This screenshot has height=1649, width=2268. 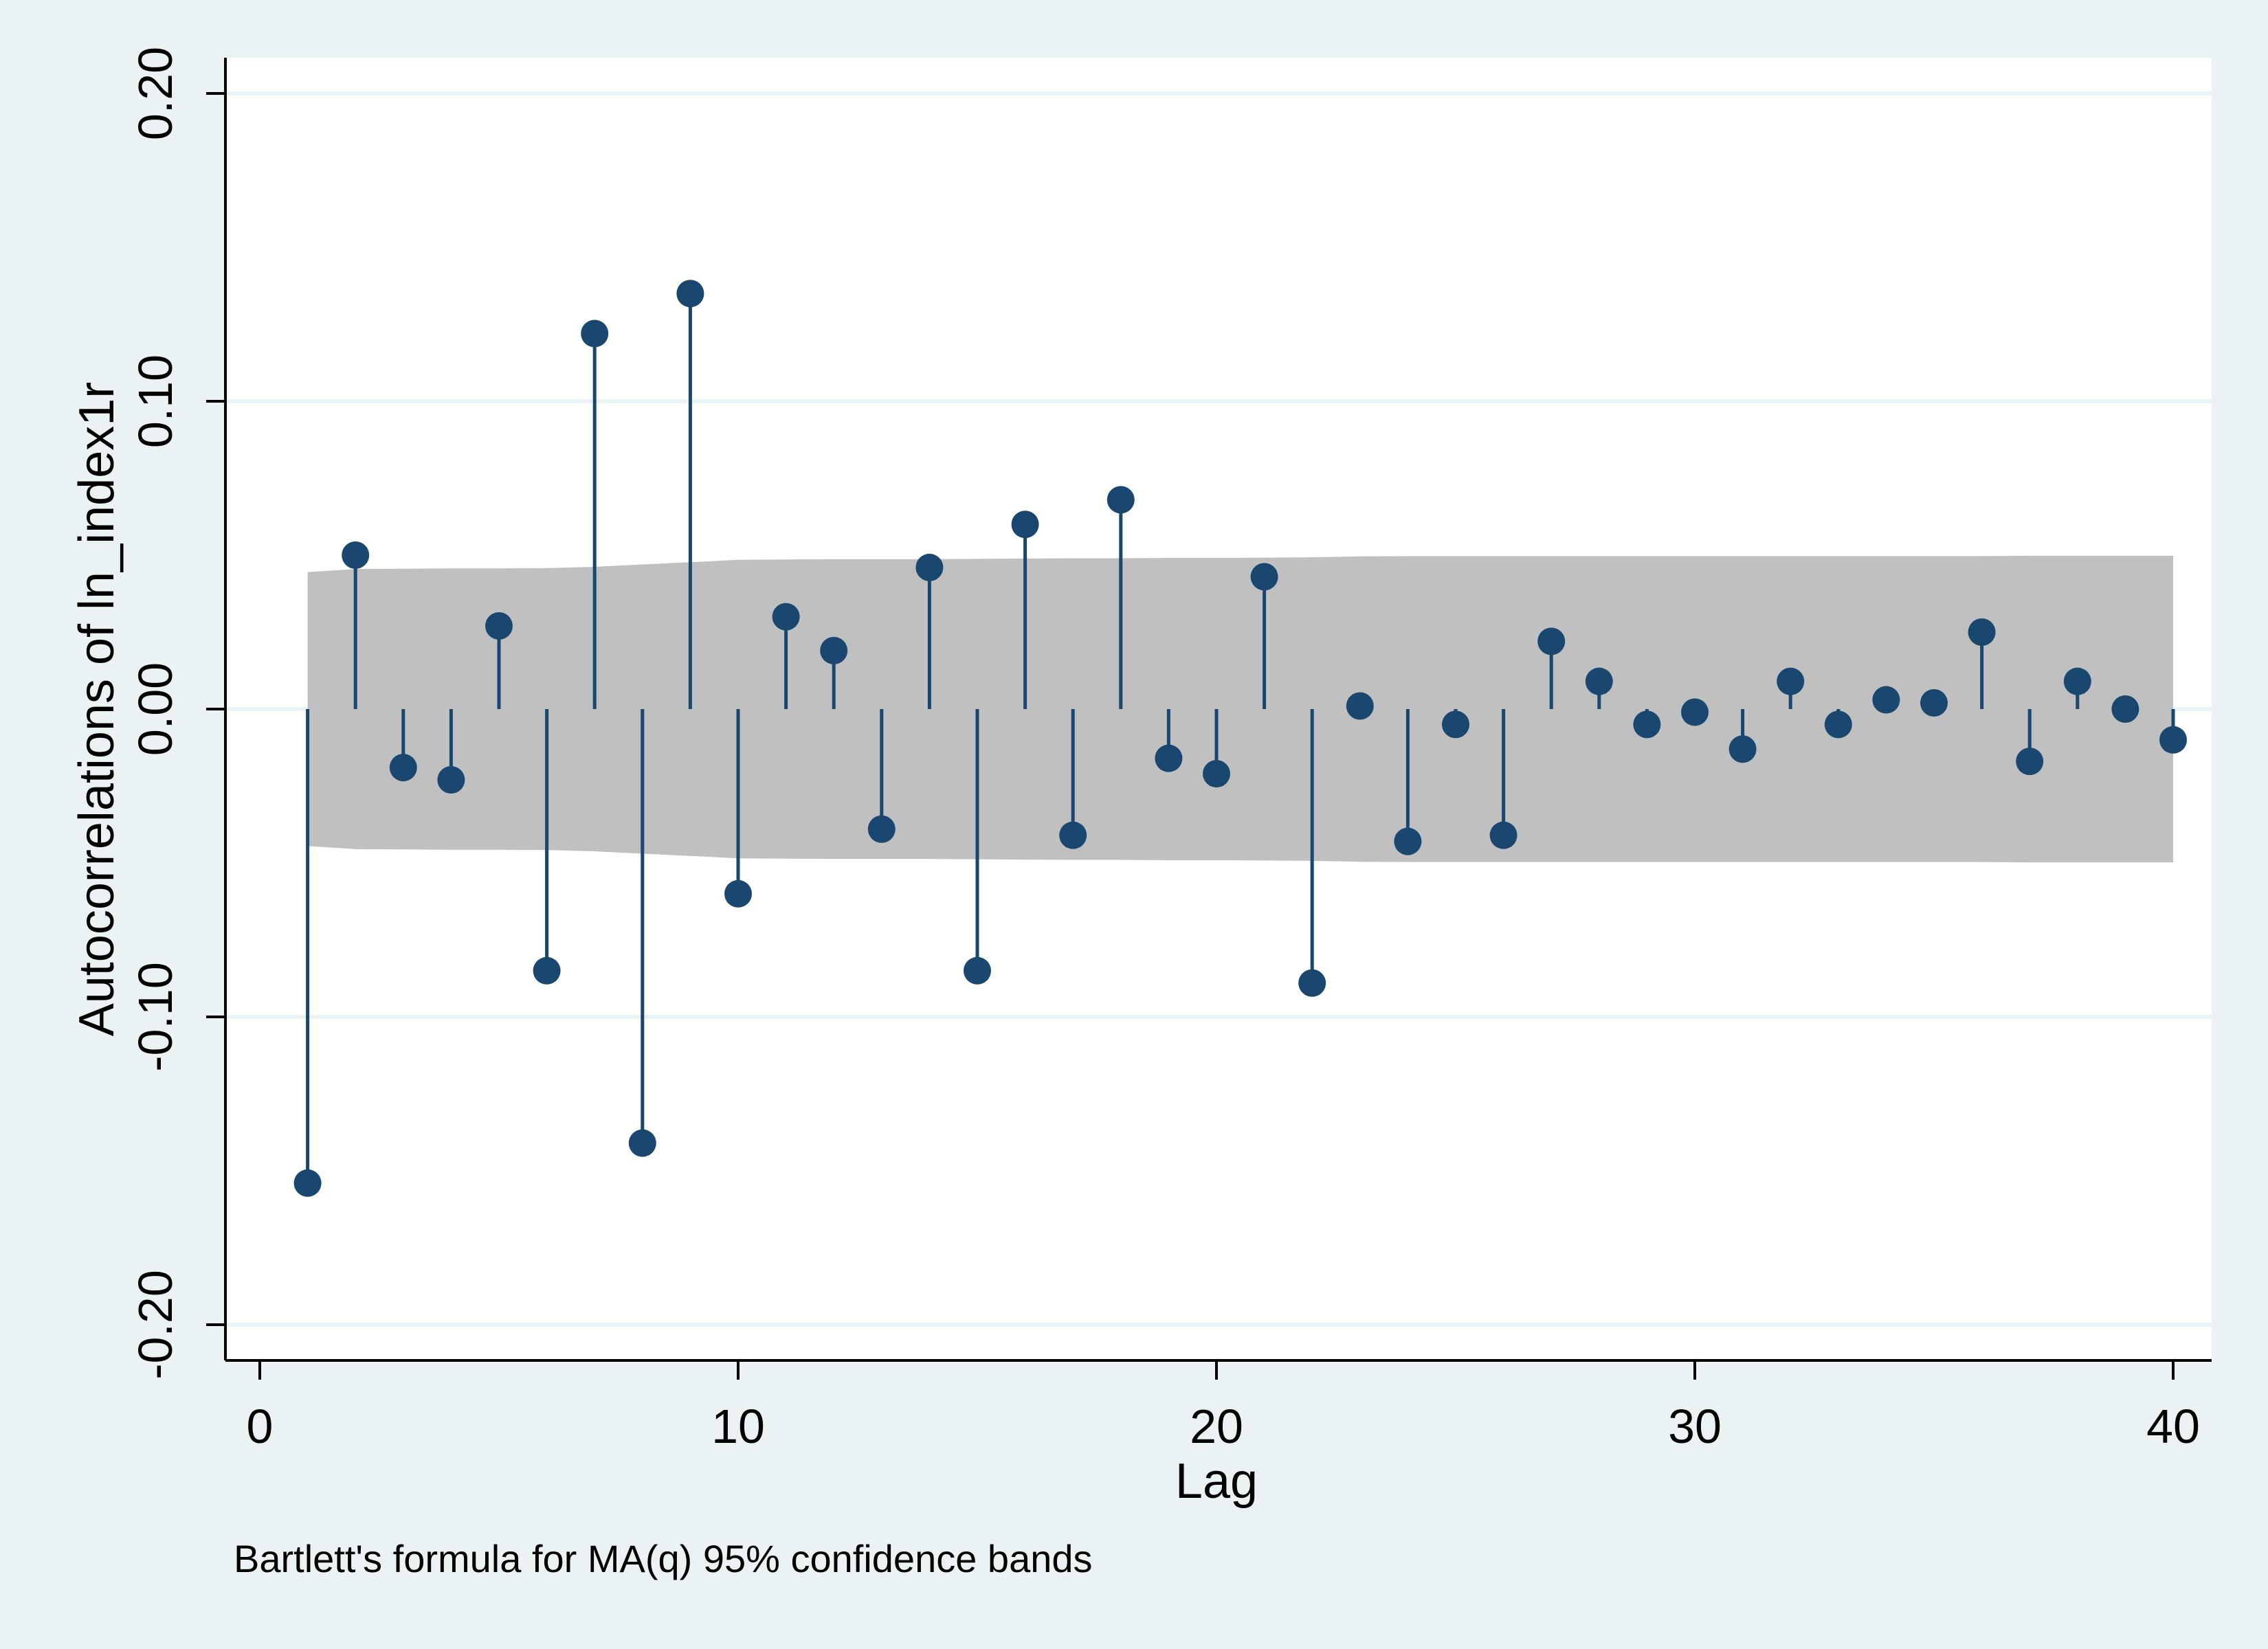 I want to click on x-tick-label-1: 10, so click(x=738, y=1426).